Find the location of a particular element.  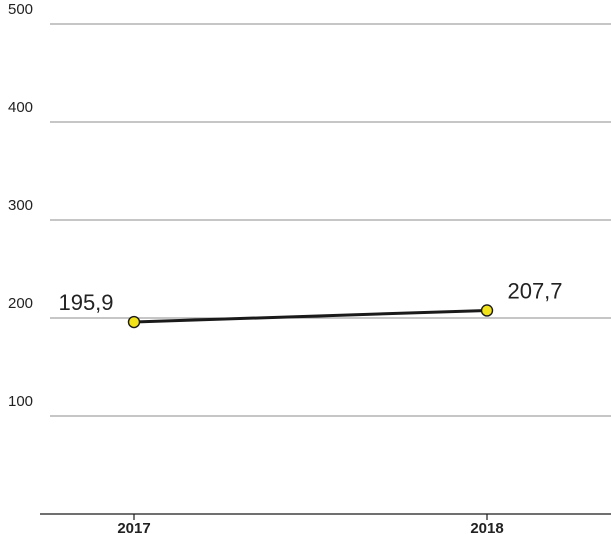

series-line is located at coordinates (310, 316).